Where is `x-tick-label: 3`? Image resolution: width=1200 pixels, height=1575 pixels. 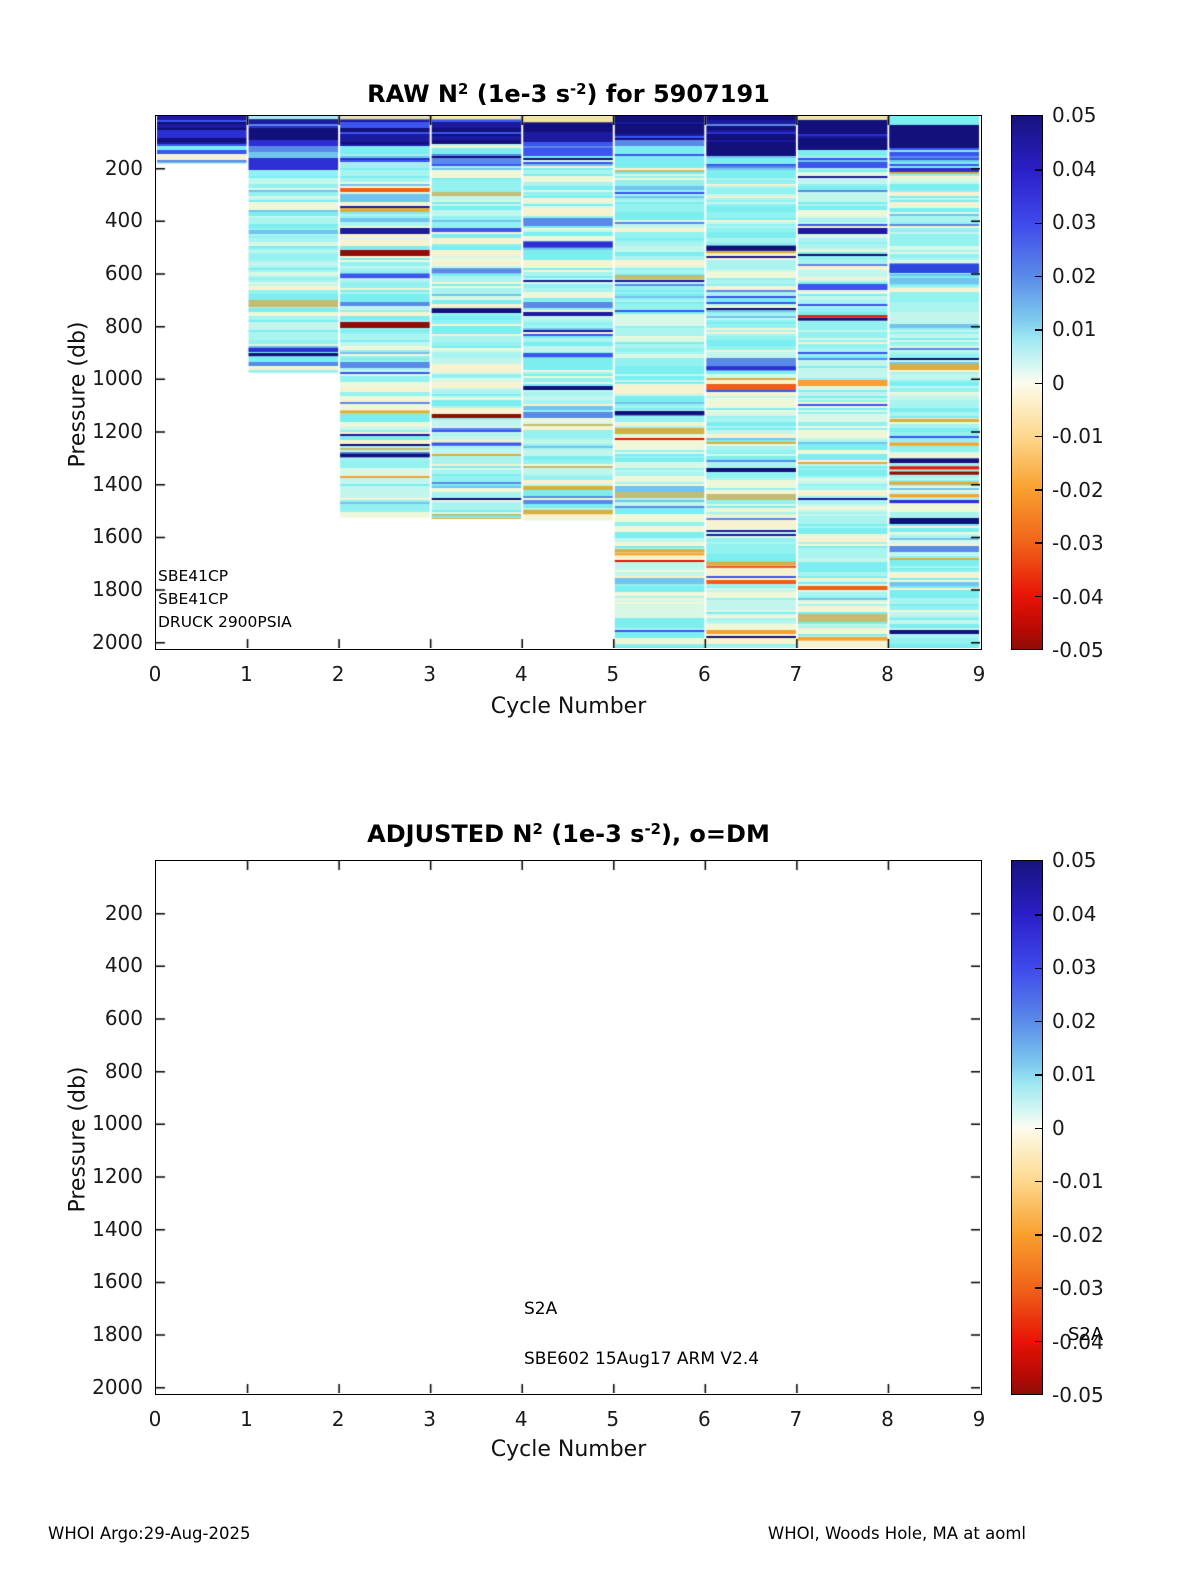
x-tick-label: 3 is located at coordinates (430, 1419).